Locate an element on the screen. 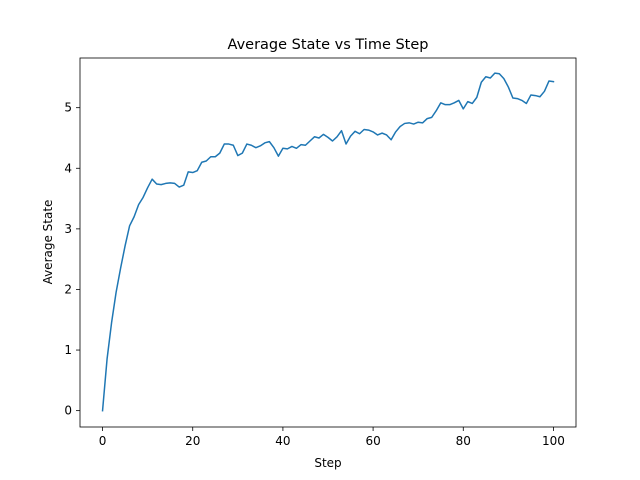 This screenshot has width=640, height=480. x-tick-label: 20 is located at coordinates (192, 441).